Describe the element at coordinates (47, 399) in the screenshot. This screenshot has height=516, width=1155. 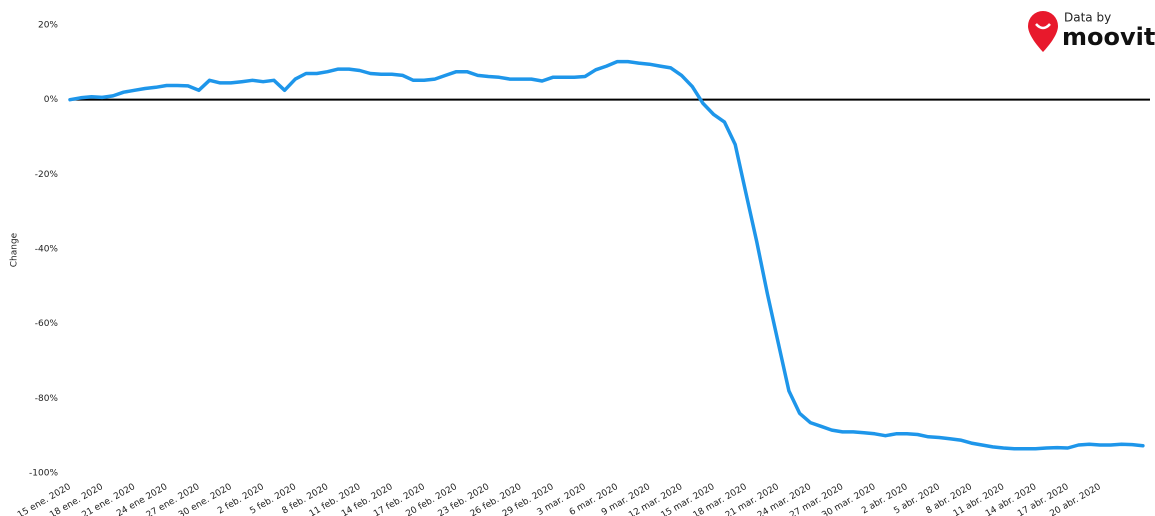
I see `y-tick-label: -80%` at that location.